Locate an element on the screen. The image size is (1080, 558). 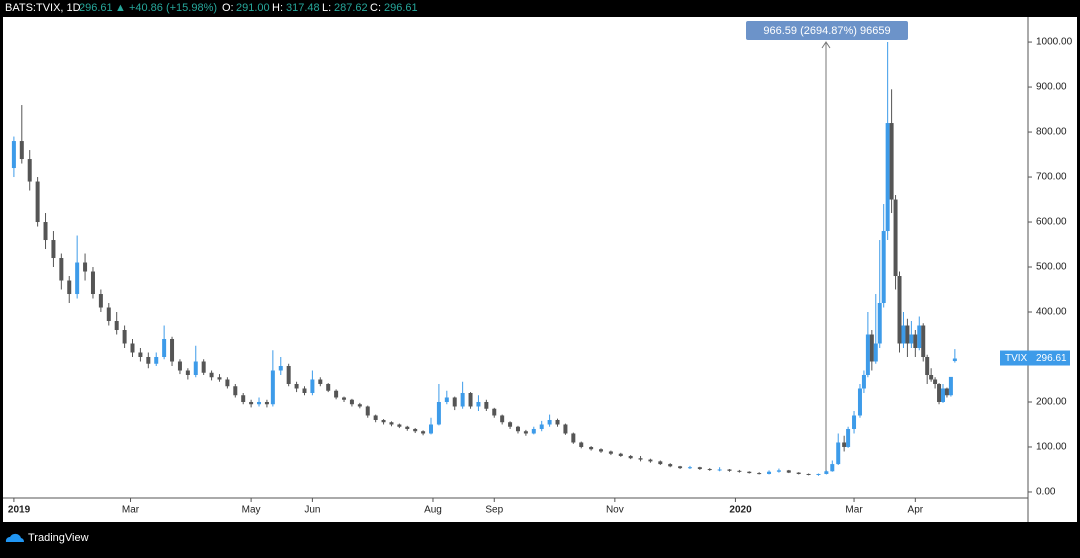
y-tick-label: 900.00 is located at coordinates (1051, 87).